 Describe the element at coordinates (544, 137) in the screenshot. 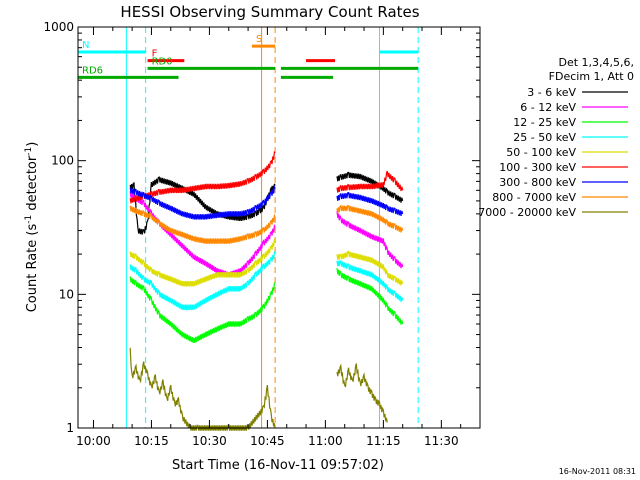

I see `legend-entry-label: 25 - 50 keV` at that location.